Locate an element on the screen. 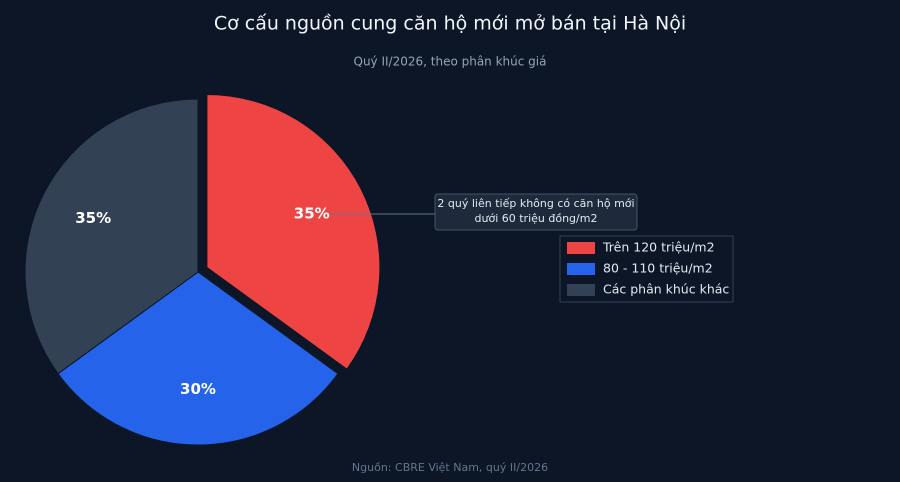 The height and width of the screenshot is (482, 900). annotation-text: 2 quý liên tiếp không có căn hộ mới is located at coordinates (535, 203).